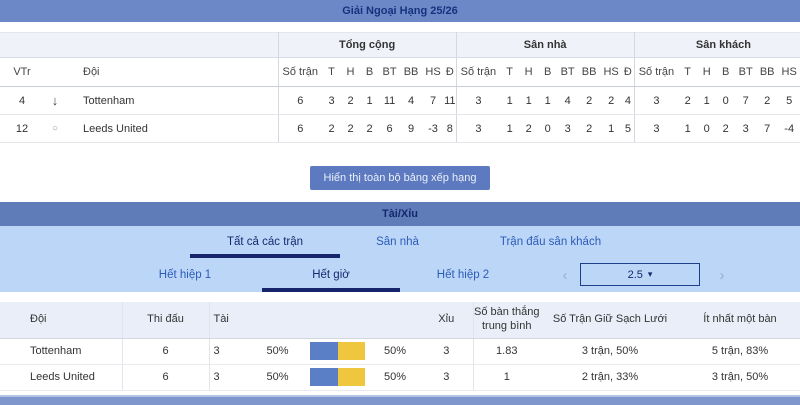  What do you see at coordinates (229, 377) in the screenshot?
I see `ou-over-count: 3` at bounding box center [229, 377].